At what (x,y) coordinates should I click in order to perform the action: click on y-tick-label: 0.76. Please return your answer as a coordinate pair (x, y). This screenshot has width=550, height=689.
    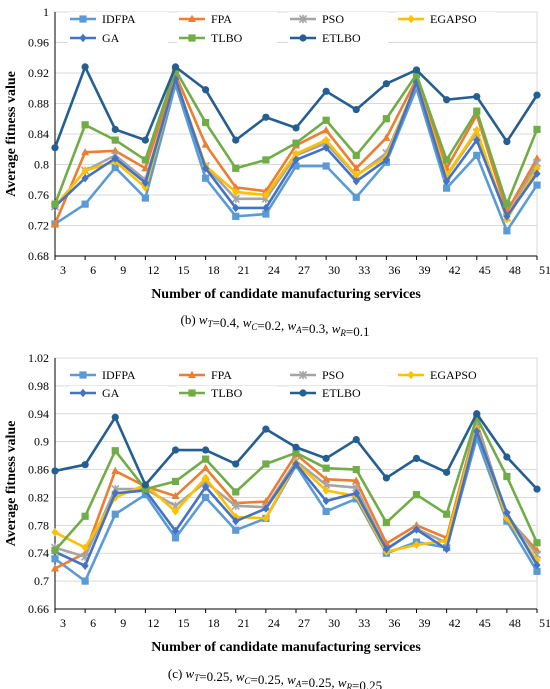
    Looking at the image, I should click on (38, 195).